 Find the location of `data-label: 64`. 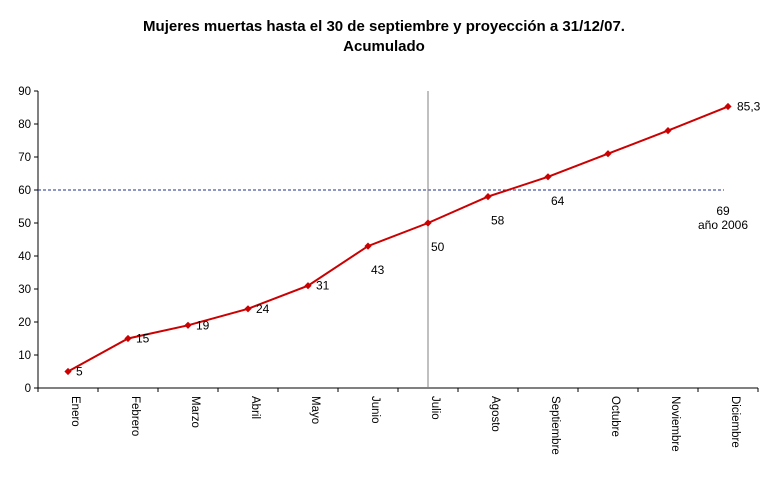

data-label: 64 is located at coordinates (558, 201).